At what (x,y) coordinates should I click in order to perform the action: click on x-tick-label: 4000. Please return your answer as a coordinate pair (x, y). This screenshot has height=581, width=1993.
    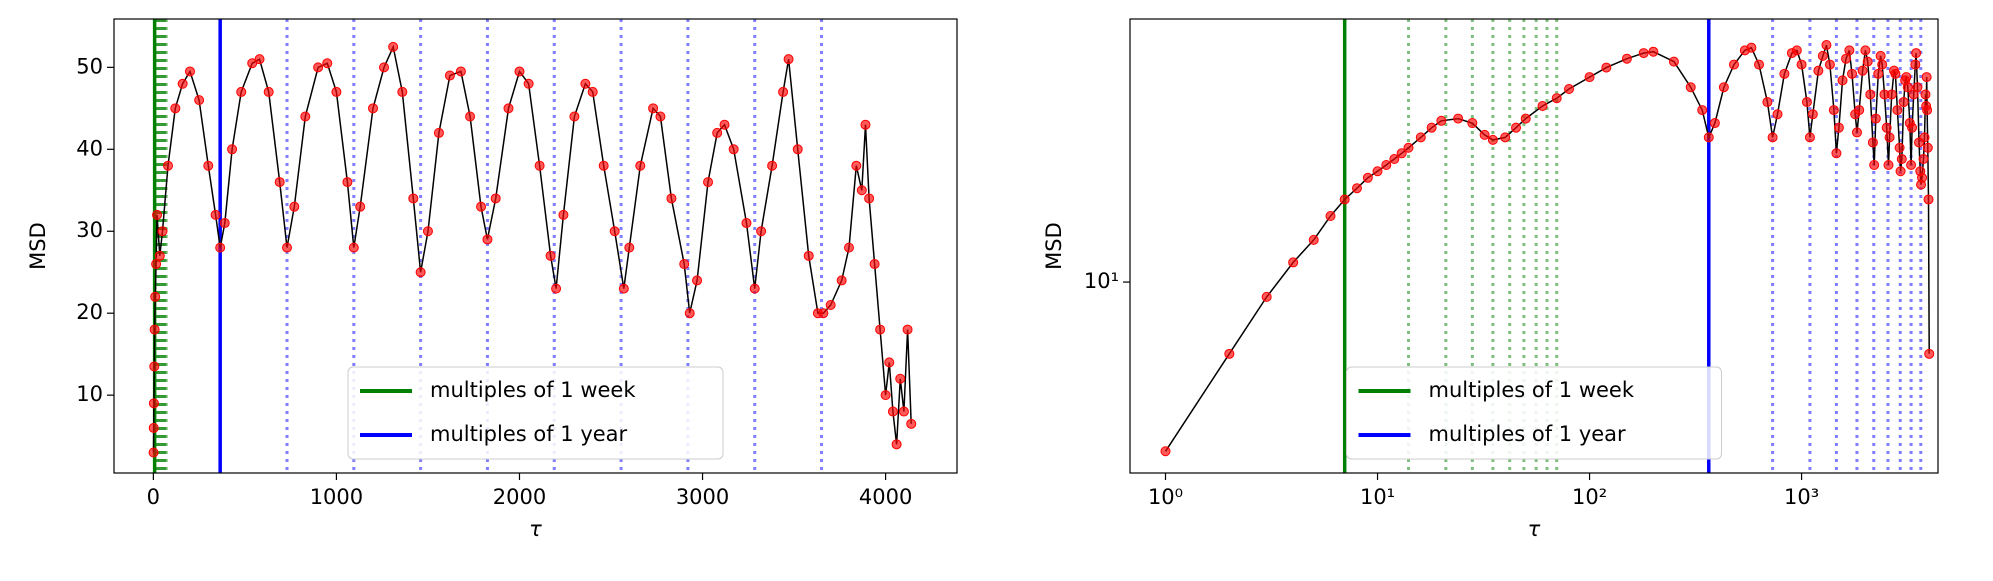
    Looking at the image, I should click on (885, 497).